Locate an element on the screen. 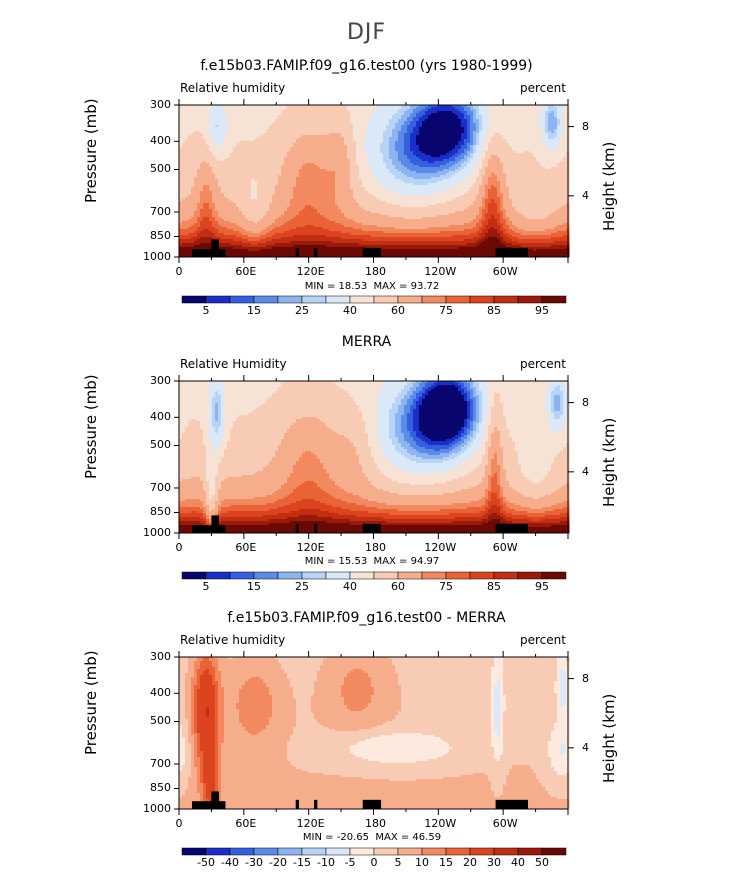 The width and height of the screenshot is (733, 872). panel-2-ytick-label: 1000 is located at coordinates (151, 532).